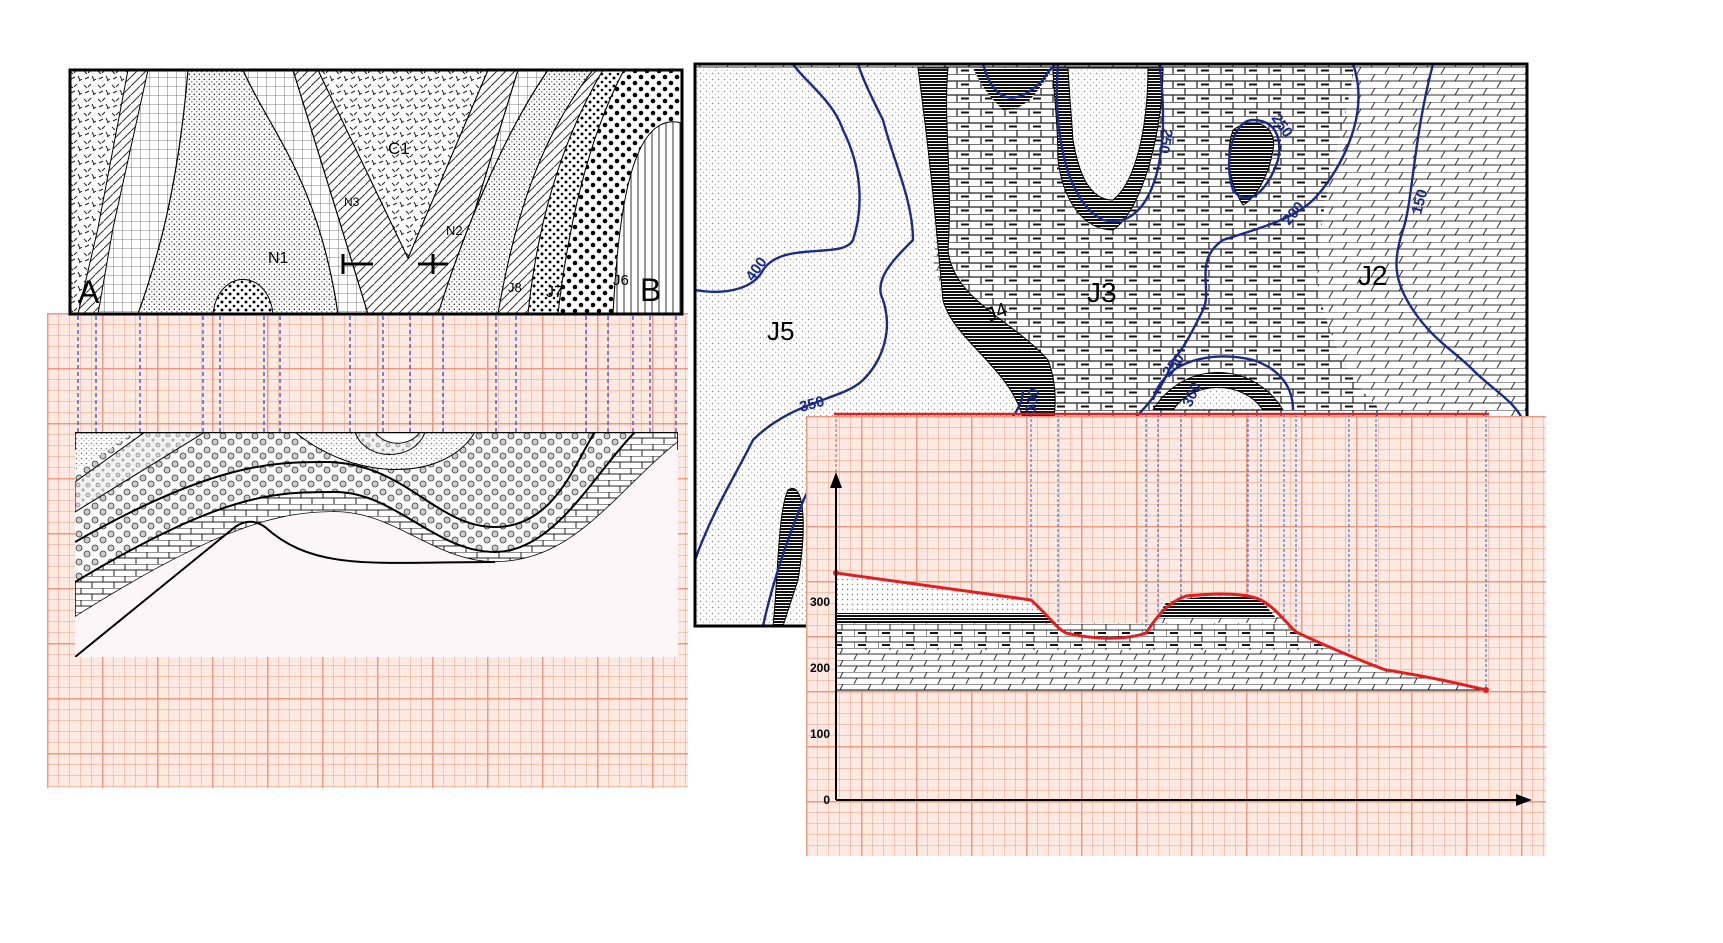  What do you see at coordinates (621, 280) in the screenshot?
I see `label-j6: J6` at bounding box center [621, 280].